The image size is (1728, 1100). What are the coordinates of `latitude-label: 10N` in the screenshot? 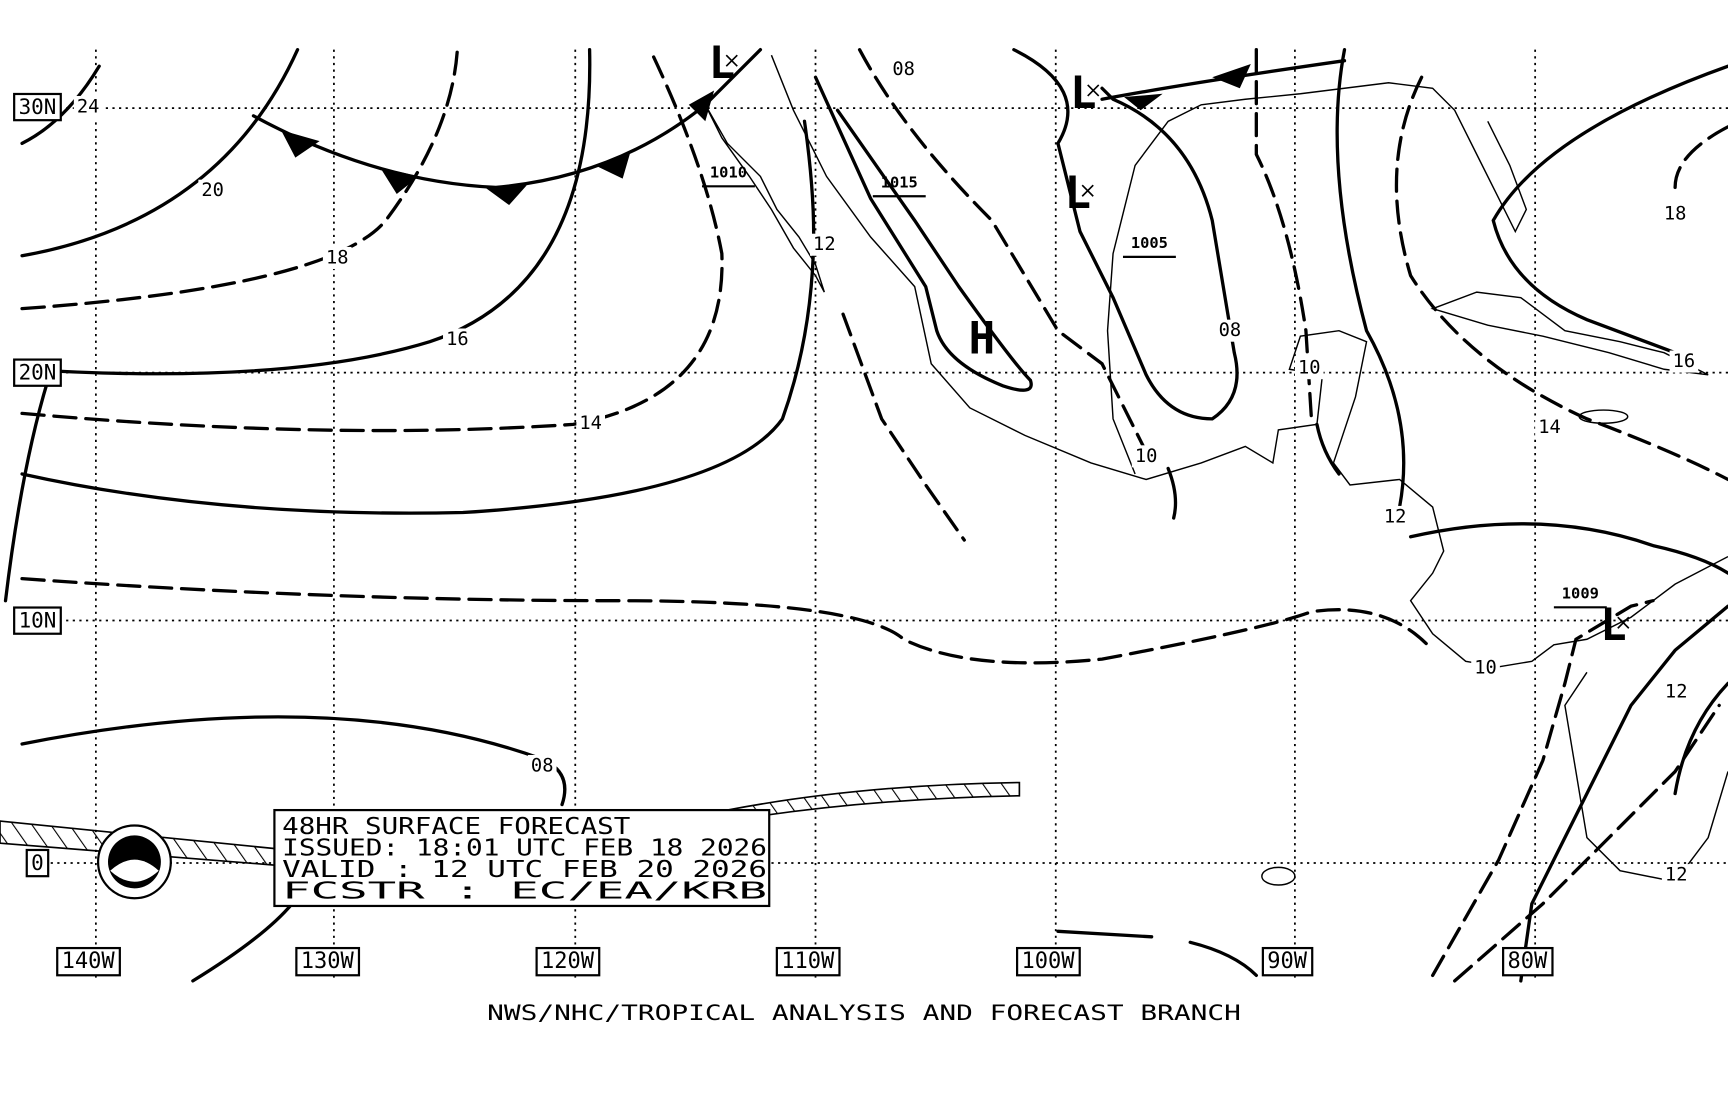 It's located at (38, 621).